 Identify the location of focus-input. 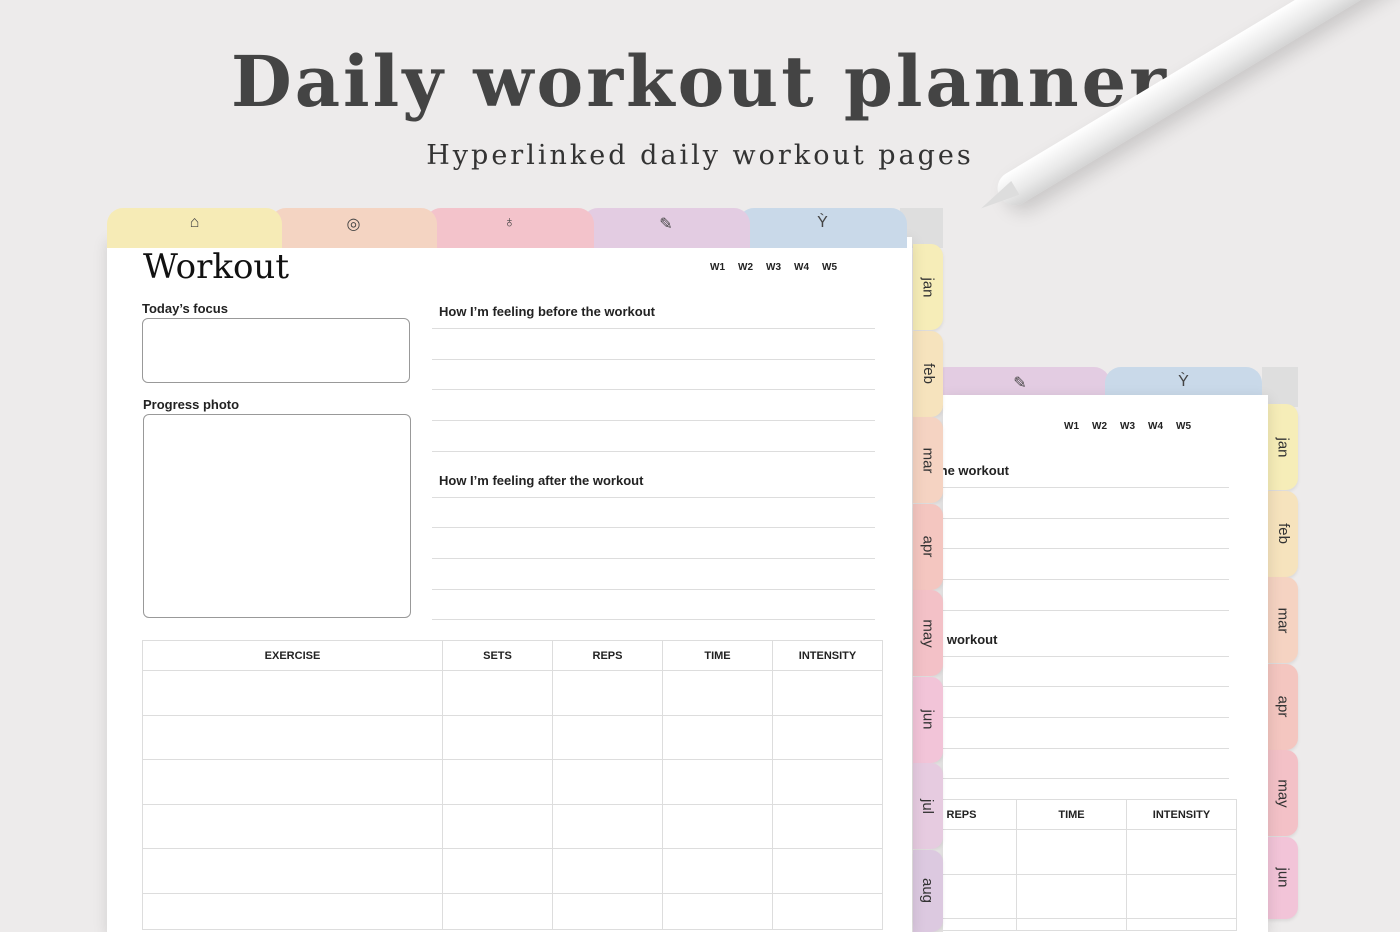
(276, 350).